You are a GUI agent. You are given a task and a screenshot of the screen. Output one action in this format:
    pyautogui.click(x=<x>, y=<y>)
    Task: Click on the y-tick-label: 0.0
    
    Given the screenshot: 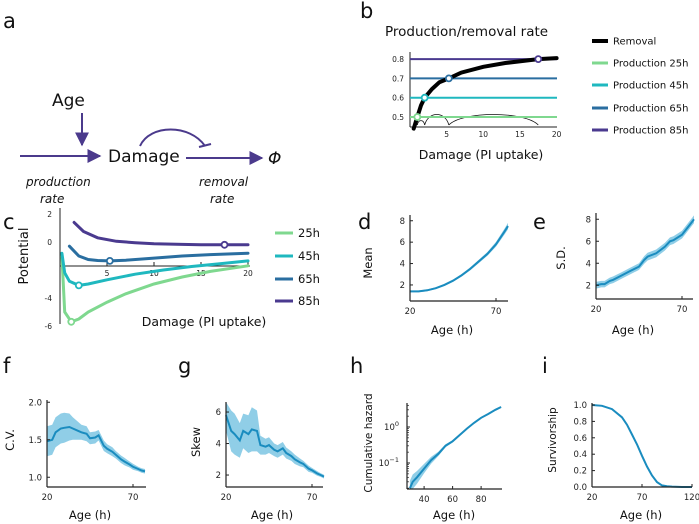 What is the action you would take?
    pyautogui.click(x=580, y=488)
    